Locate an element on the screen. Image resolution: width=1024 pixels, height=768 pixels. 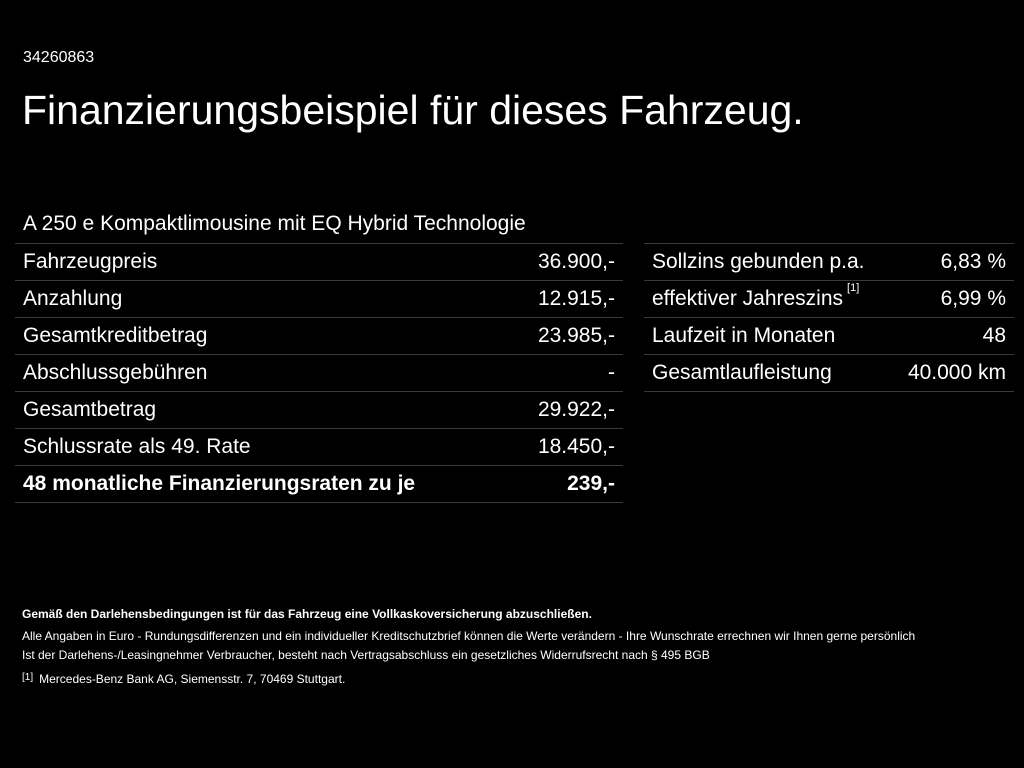
row-value: 23.985,- is located at coordinates (576, 335).